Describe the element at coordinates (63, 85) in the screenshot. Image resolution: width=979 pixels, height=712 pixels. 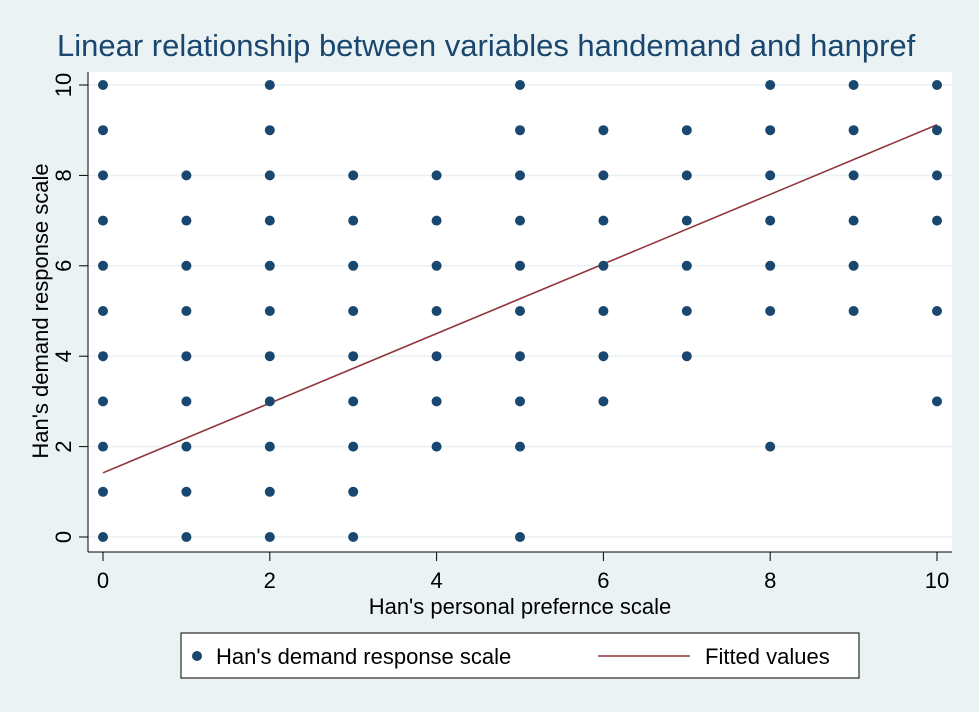
I see `y-tick-label: 10` at that location.